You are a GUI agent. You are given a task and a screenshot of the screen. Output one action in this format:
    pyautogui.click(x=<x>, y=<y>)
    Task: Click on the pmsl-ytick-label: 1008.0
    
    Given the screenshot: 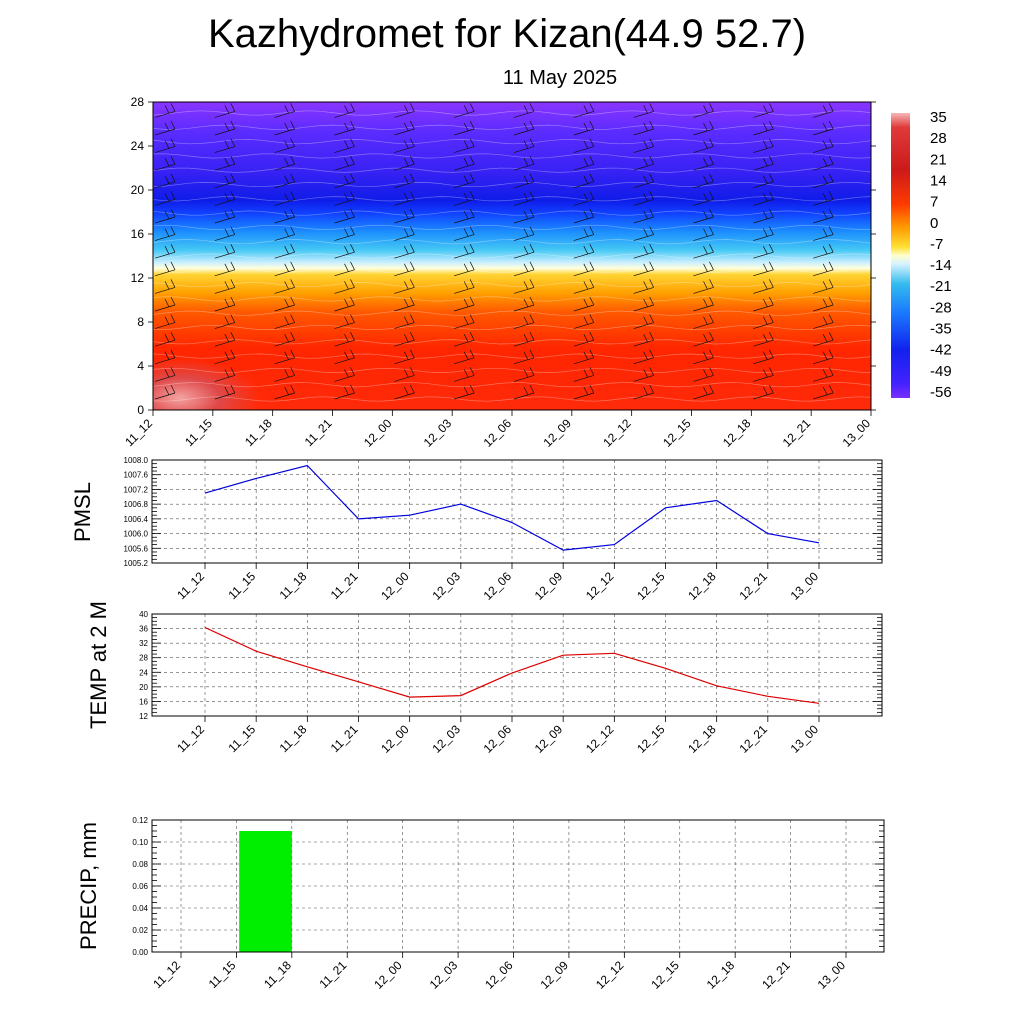 What is the action you would take?
    pyautogui.click(x=136, y=460)
    